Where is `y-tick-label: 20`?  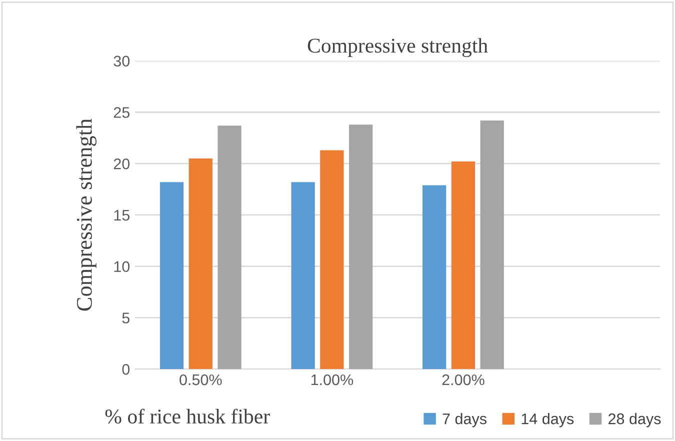 y-tick-label: 20 is located at coordinates (122, 164).